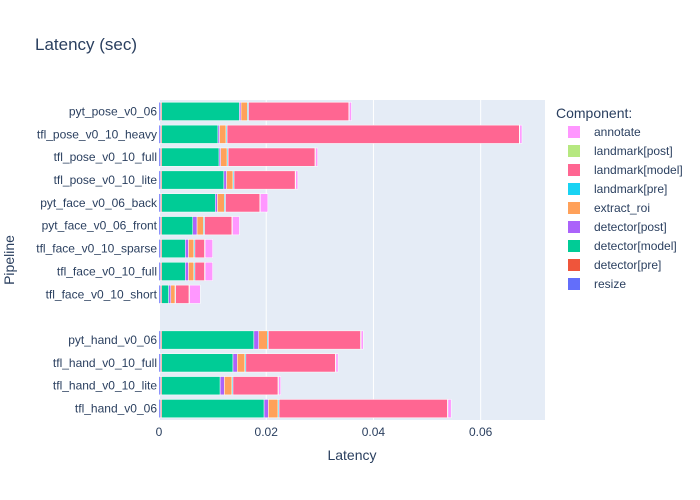 The height and width of the screenshot is (500, 700). What do you see at coordinates (106, 180) in the screenshot?
I see `y-tick-label: tfl_pose_v0_10_lite` at bounding box center [106, 180].